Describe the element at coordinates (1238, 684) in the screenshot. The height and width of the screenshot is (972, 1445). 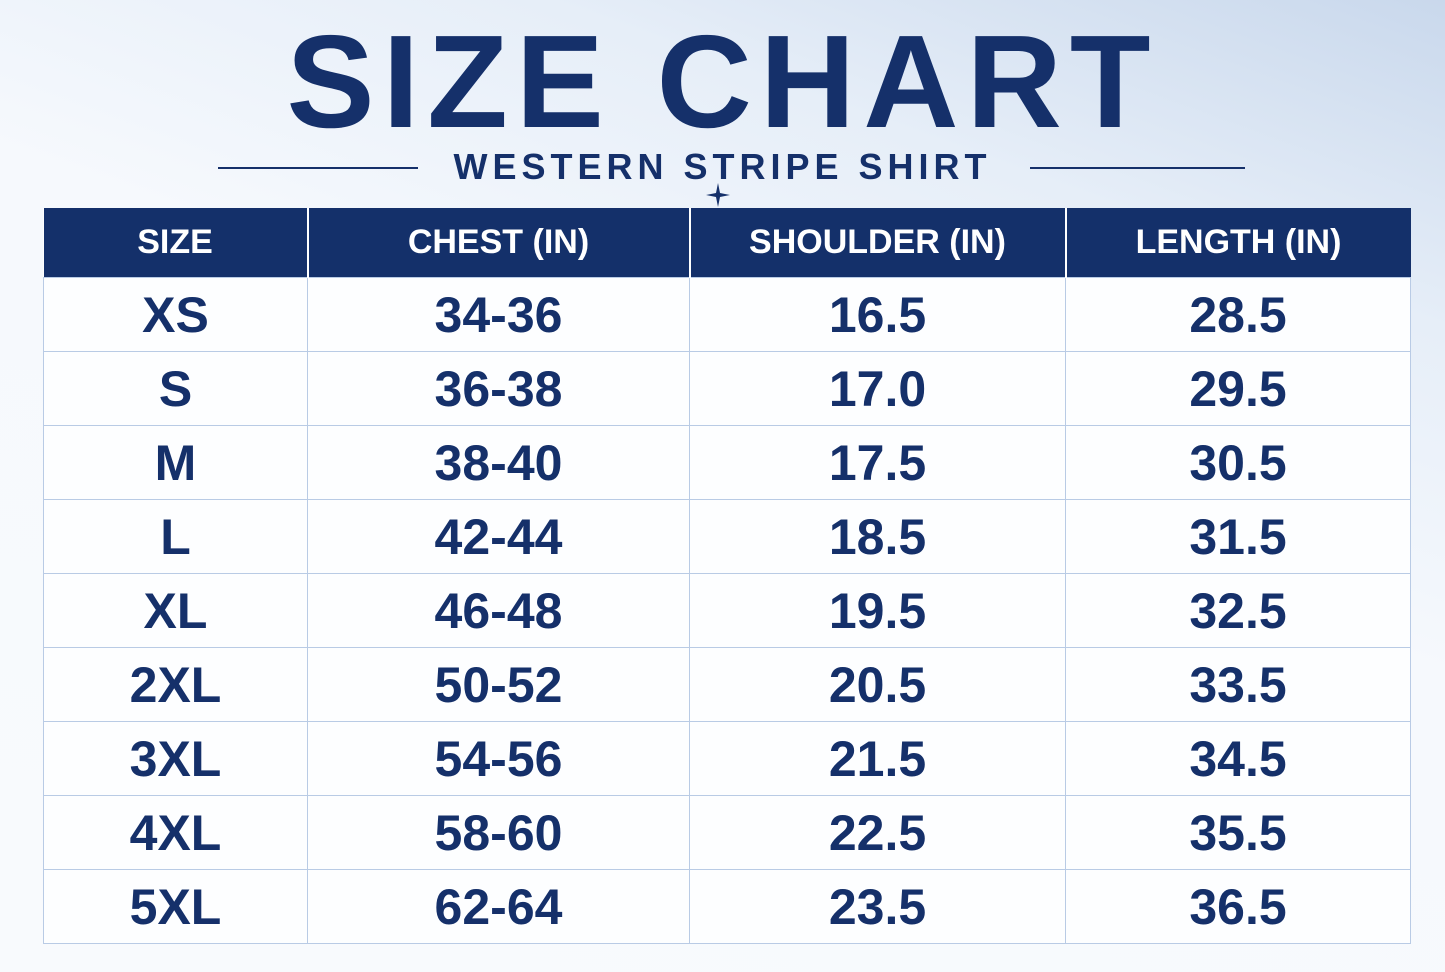
I see `table-cell: 33.5` at that location.